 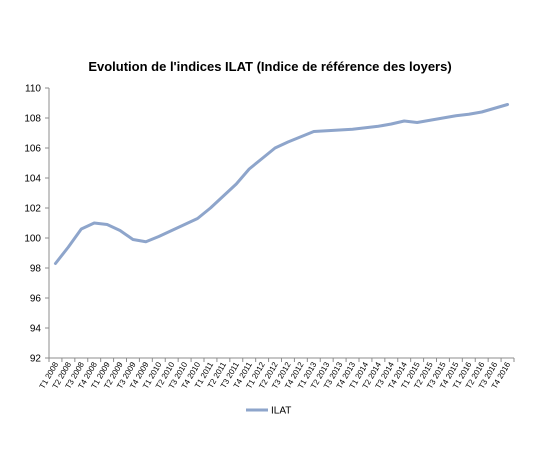 I want to click on y-axis: 92 94 96 98 100 102 104 106 108 110, so click(x=37, y=224).